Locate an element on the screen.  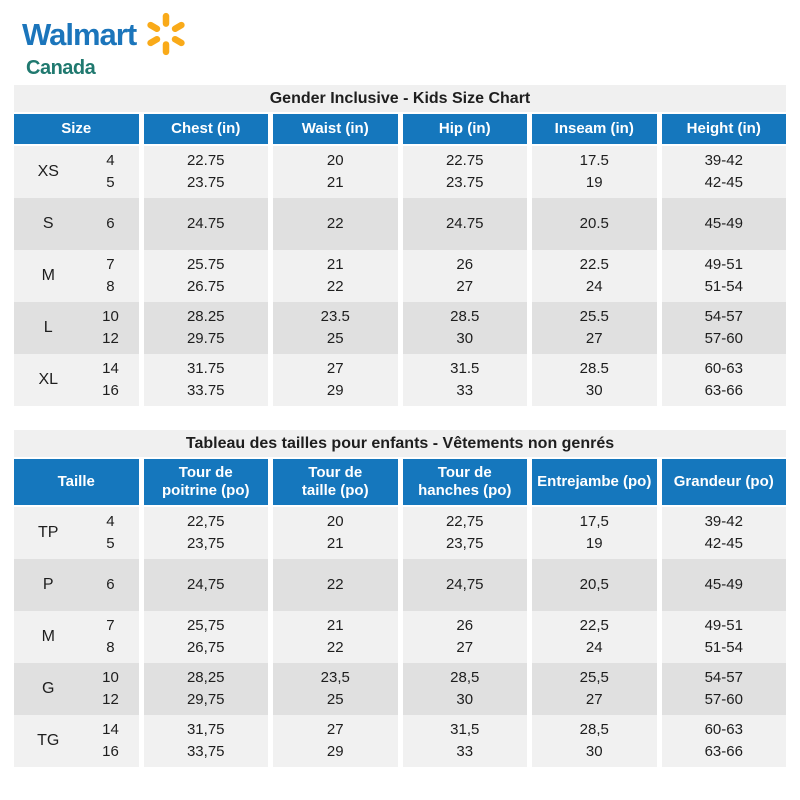
measurement-line: 17,5 is located at coordinates (594, 521).